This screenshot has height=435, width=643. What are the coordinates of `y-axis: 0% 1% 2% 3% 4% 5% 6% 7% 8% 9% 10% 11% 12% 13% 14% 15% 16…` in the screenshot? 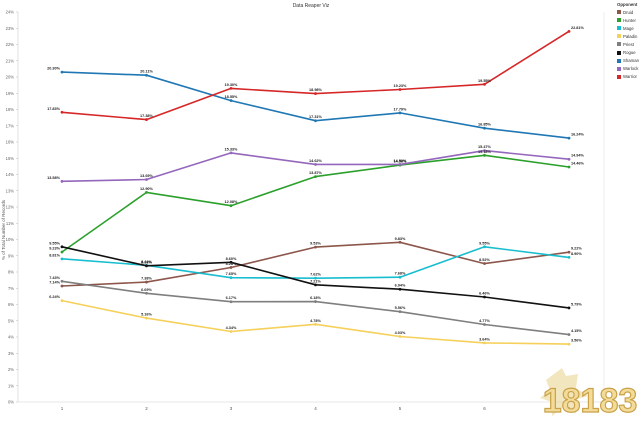 It's located at (12, 207).